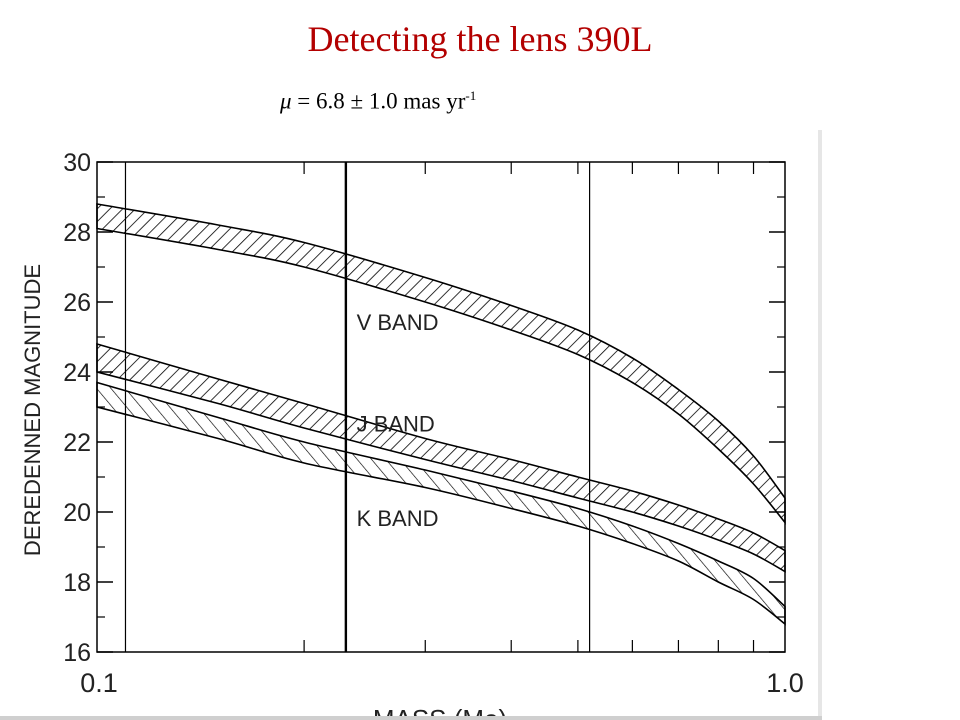 The width and height of the screenshot is (960, 720). I want to click on subtitle-expression: = 6.8 ± 1.0 mas yr, so click(378, 101).